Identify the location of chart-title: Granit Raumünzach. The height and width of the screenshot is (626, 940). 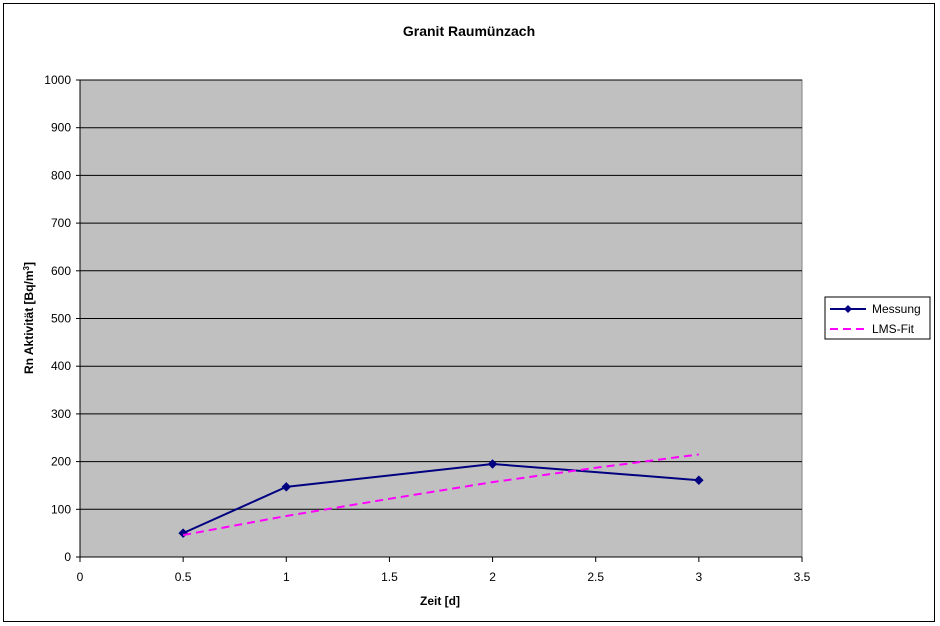
(469, 31).